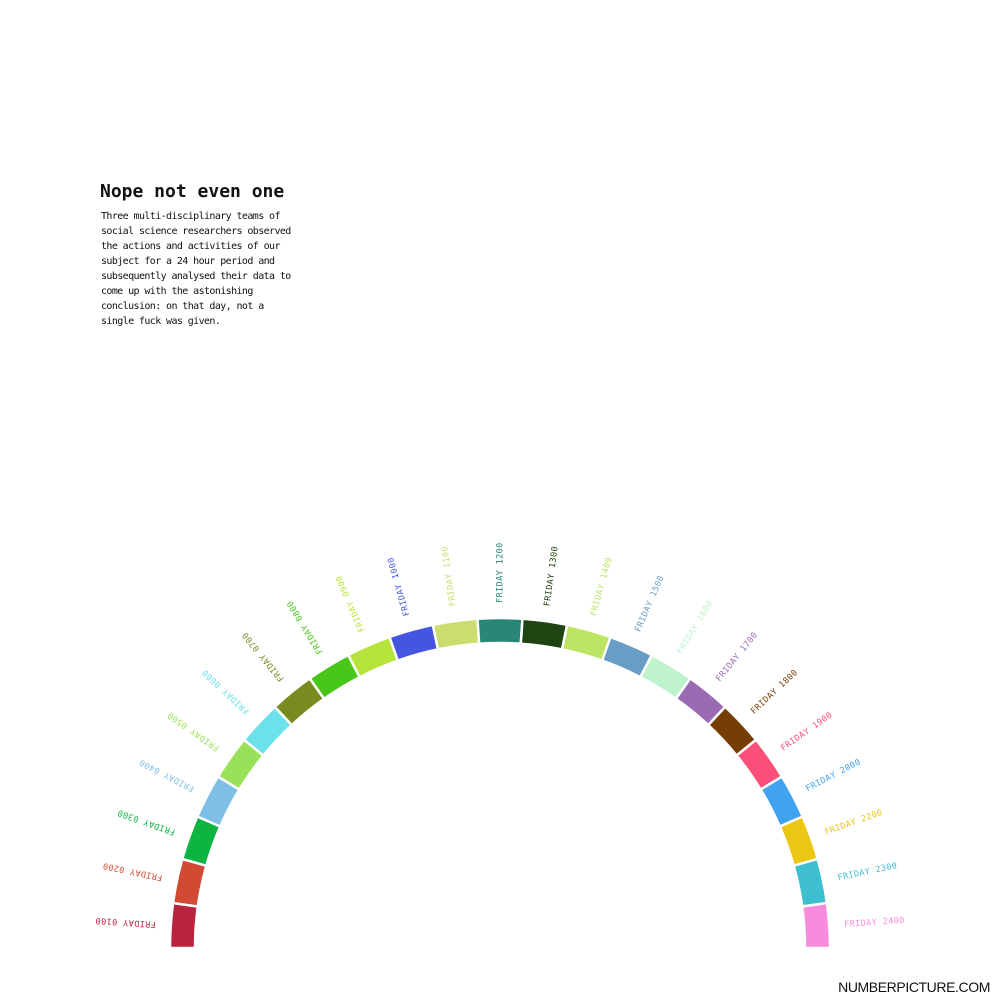  I want to click on hour-label: FRIDAY 1100, so click(449, 575).